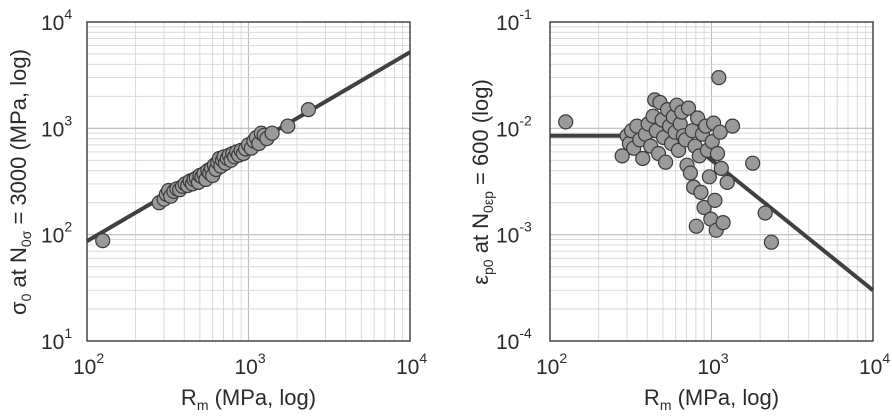  I want to click on y-tick-label: 10⁻², so click(514, 126).